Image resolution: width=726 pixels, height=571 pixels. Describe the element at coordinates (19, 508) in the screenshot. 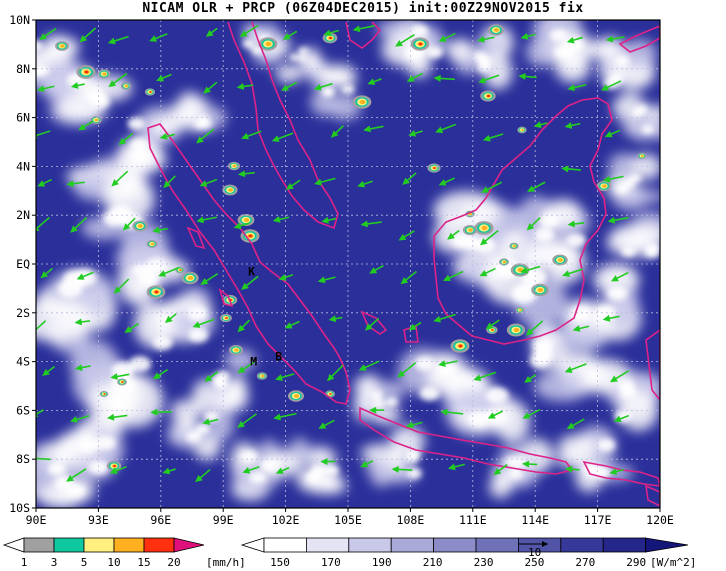

I see `y-tick-label: 10S` at that location.